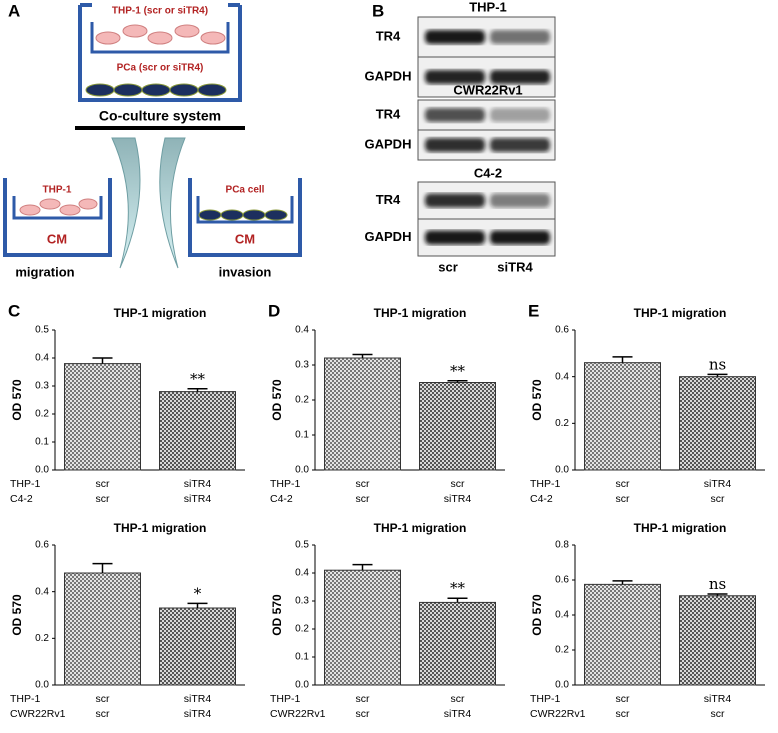 This screenshot has width=778, height=733. I want to click on insert, so click(57, 208).